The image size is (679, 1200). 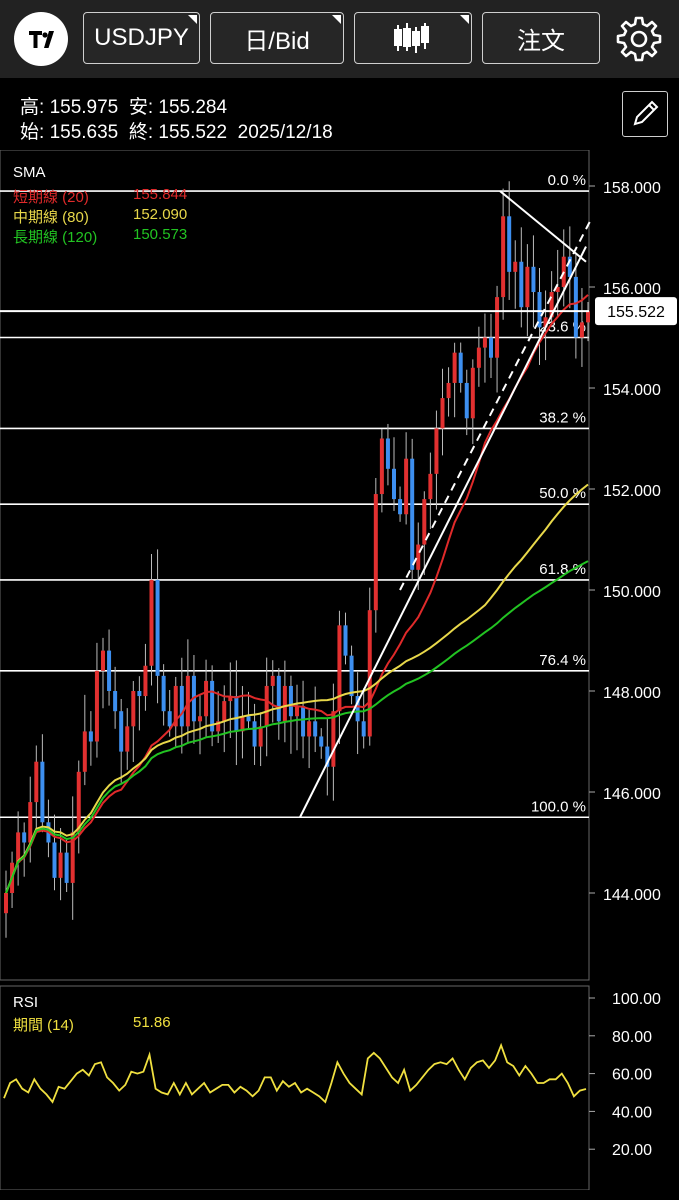 What do you see at coordinates (639, 39) in the screenshot?
I see `gear-icon` at bounding box center [639, 39].